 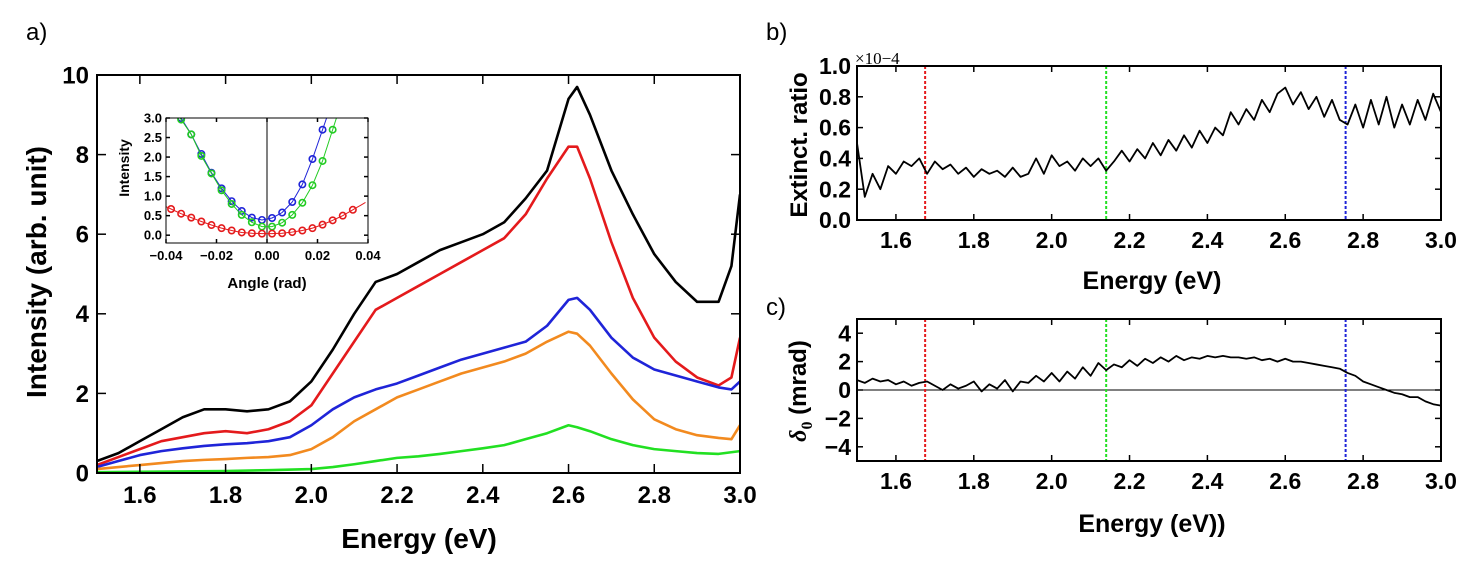 I want to click on x-tick-label: 0.04, so click(x=368, y=255).